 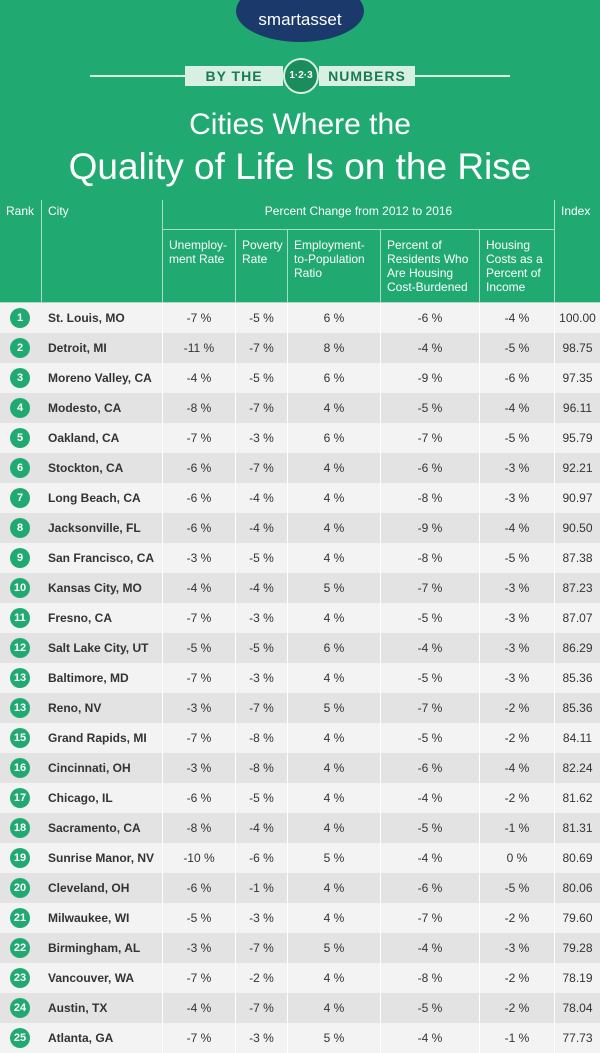 What do you see at coordinates (20, 1038) in the screenshot?
I see `rank-badge: 25` at bounding box center [20, 1038].